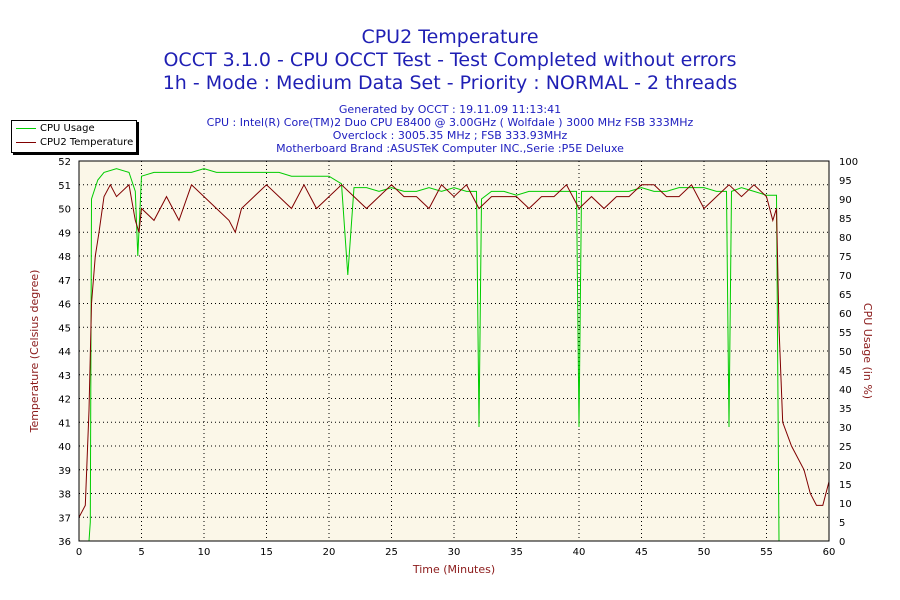 This screenshot has height=600, width=900. Describe the element at coordinates (141, 552) in the screenshot. I see `x-tick-label: 5` at that location.